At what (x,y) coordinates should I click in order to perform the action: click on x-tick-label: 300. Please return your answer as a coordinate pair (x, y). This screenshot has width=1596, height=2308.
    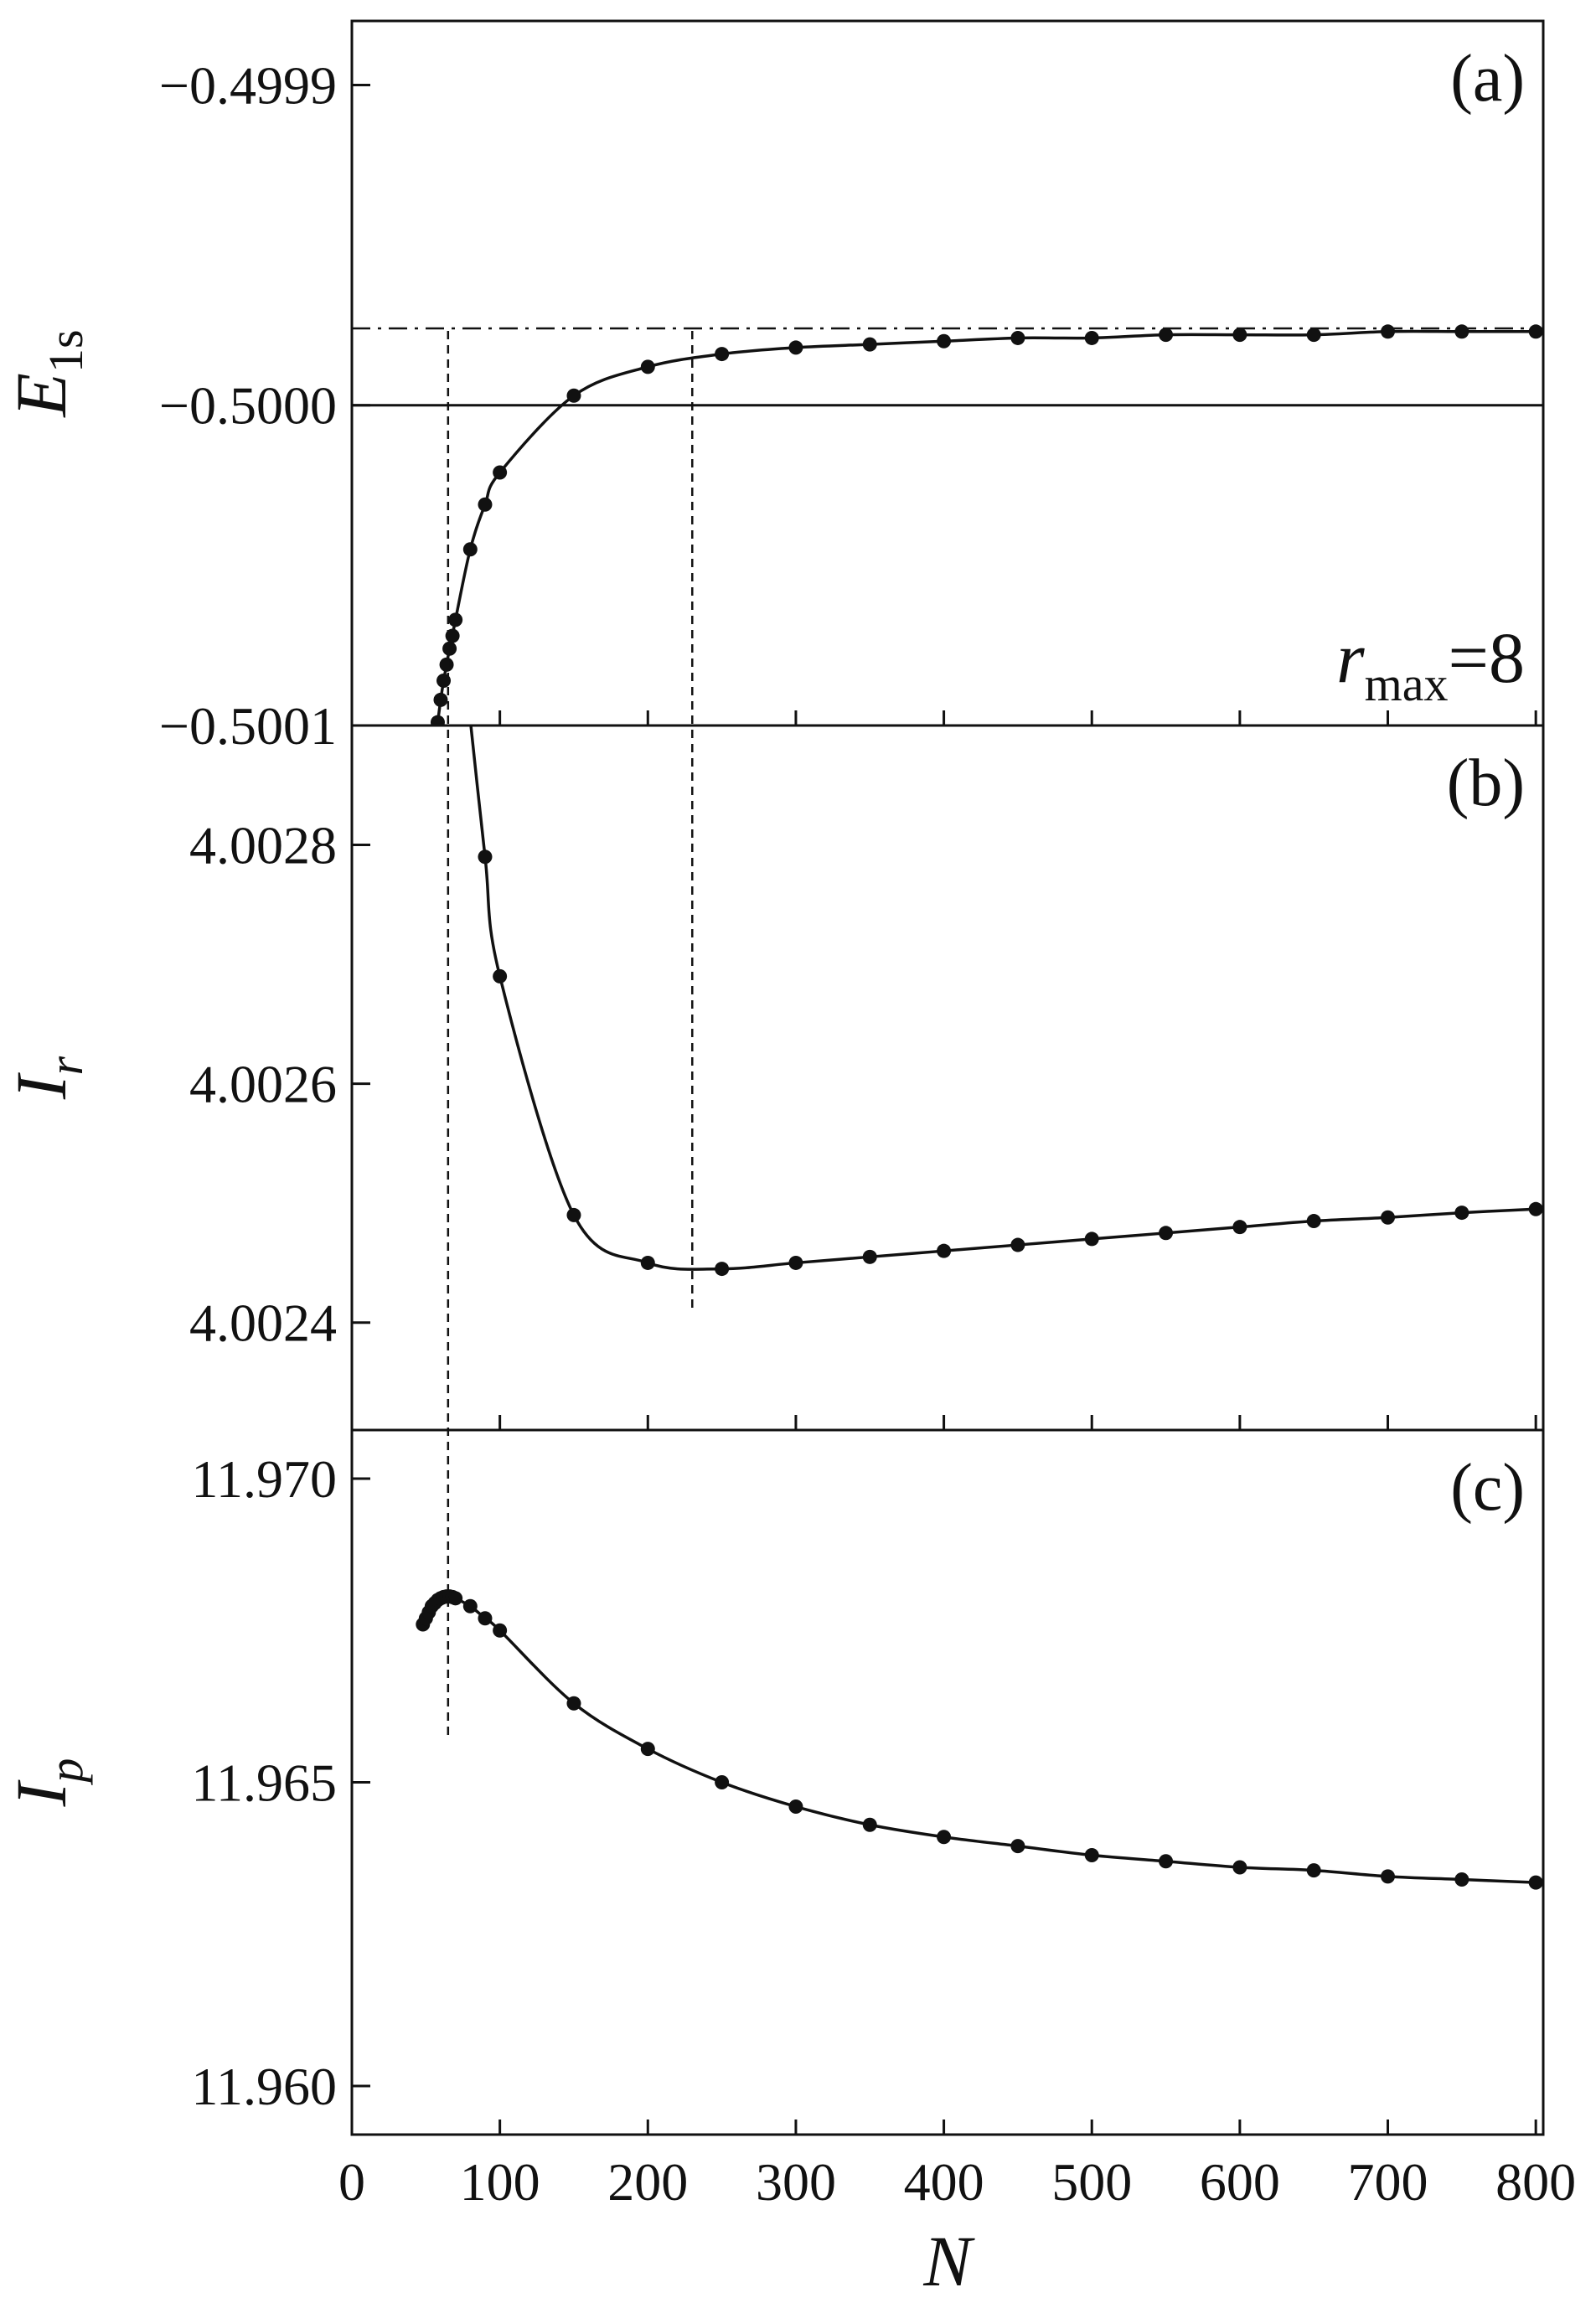
    Looking at the image, I should click on (796, 2182).